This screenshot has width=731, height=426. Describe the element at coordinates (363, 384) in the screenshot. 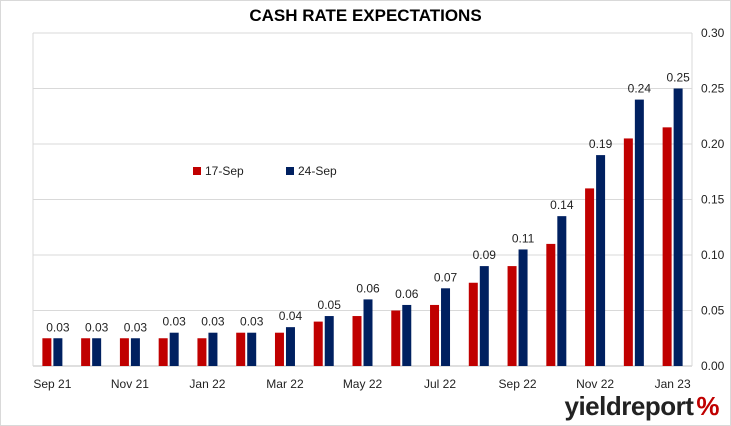

I see `x-tick-label: May 22` at that location.